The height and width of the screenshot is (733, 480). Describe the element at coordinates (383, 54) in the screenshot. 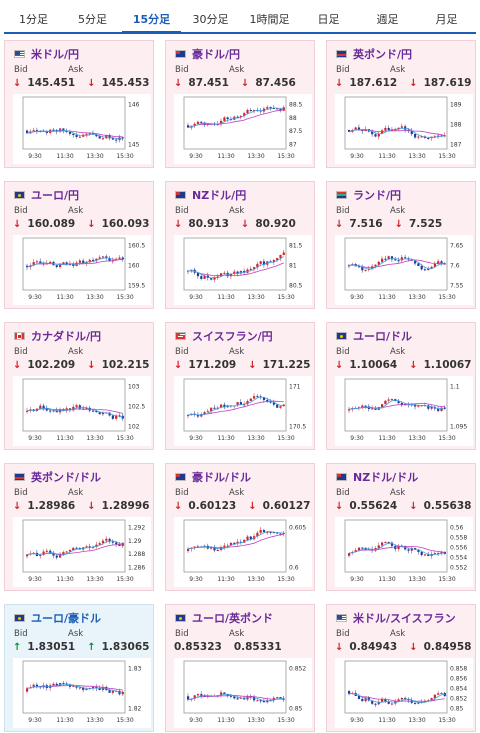

I see `pair-name: 英ポンド/円` at that location.